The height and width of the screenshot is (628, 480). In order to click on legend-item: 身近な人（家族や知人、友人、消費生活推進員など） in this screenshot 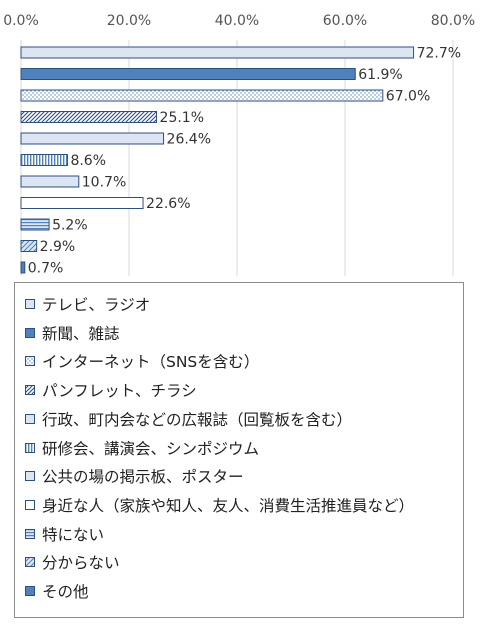, I will do `click(219, 505)`.